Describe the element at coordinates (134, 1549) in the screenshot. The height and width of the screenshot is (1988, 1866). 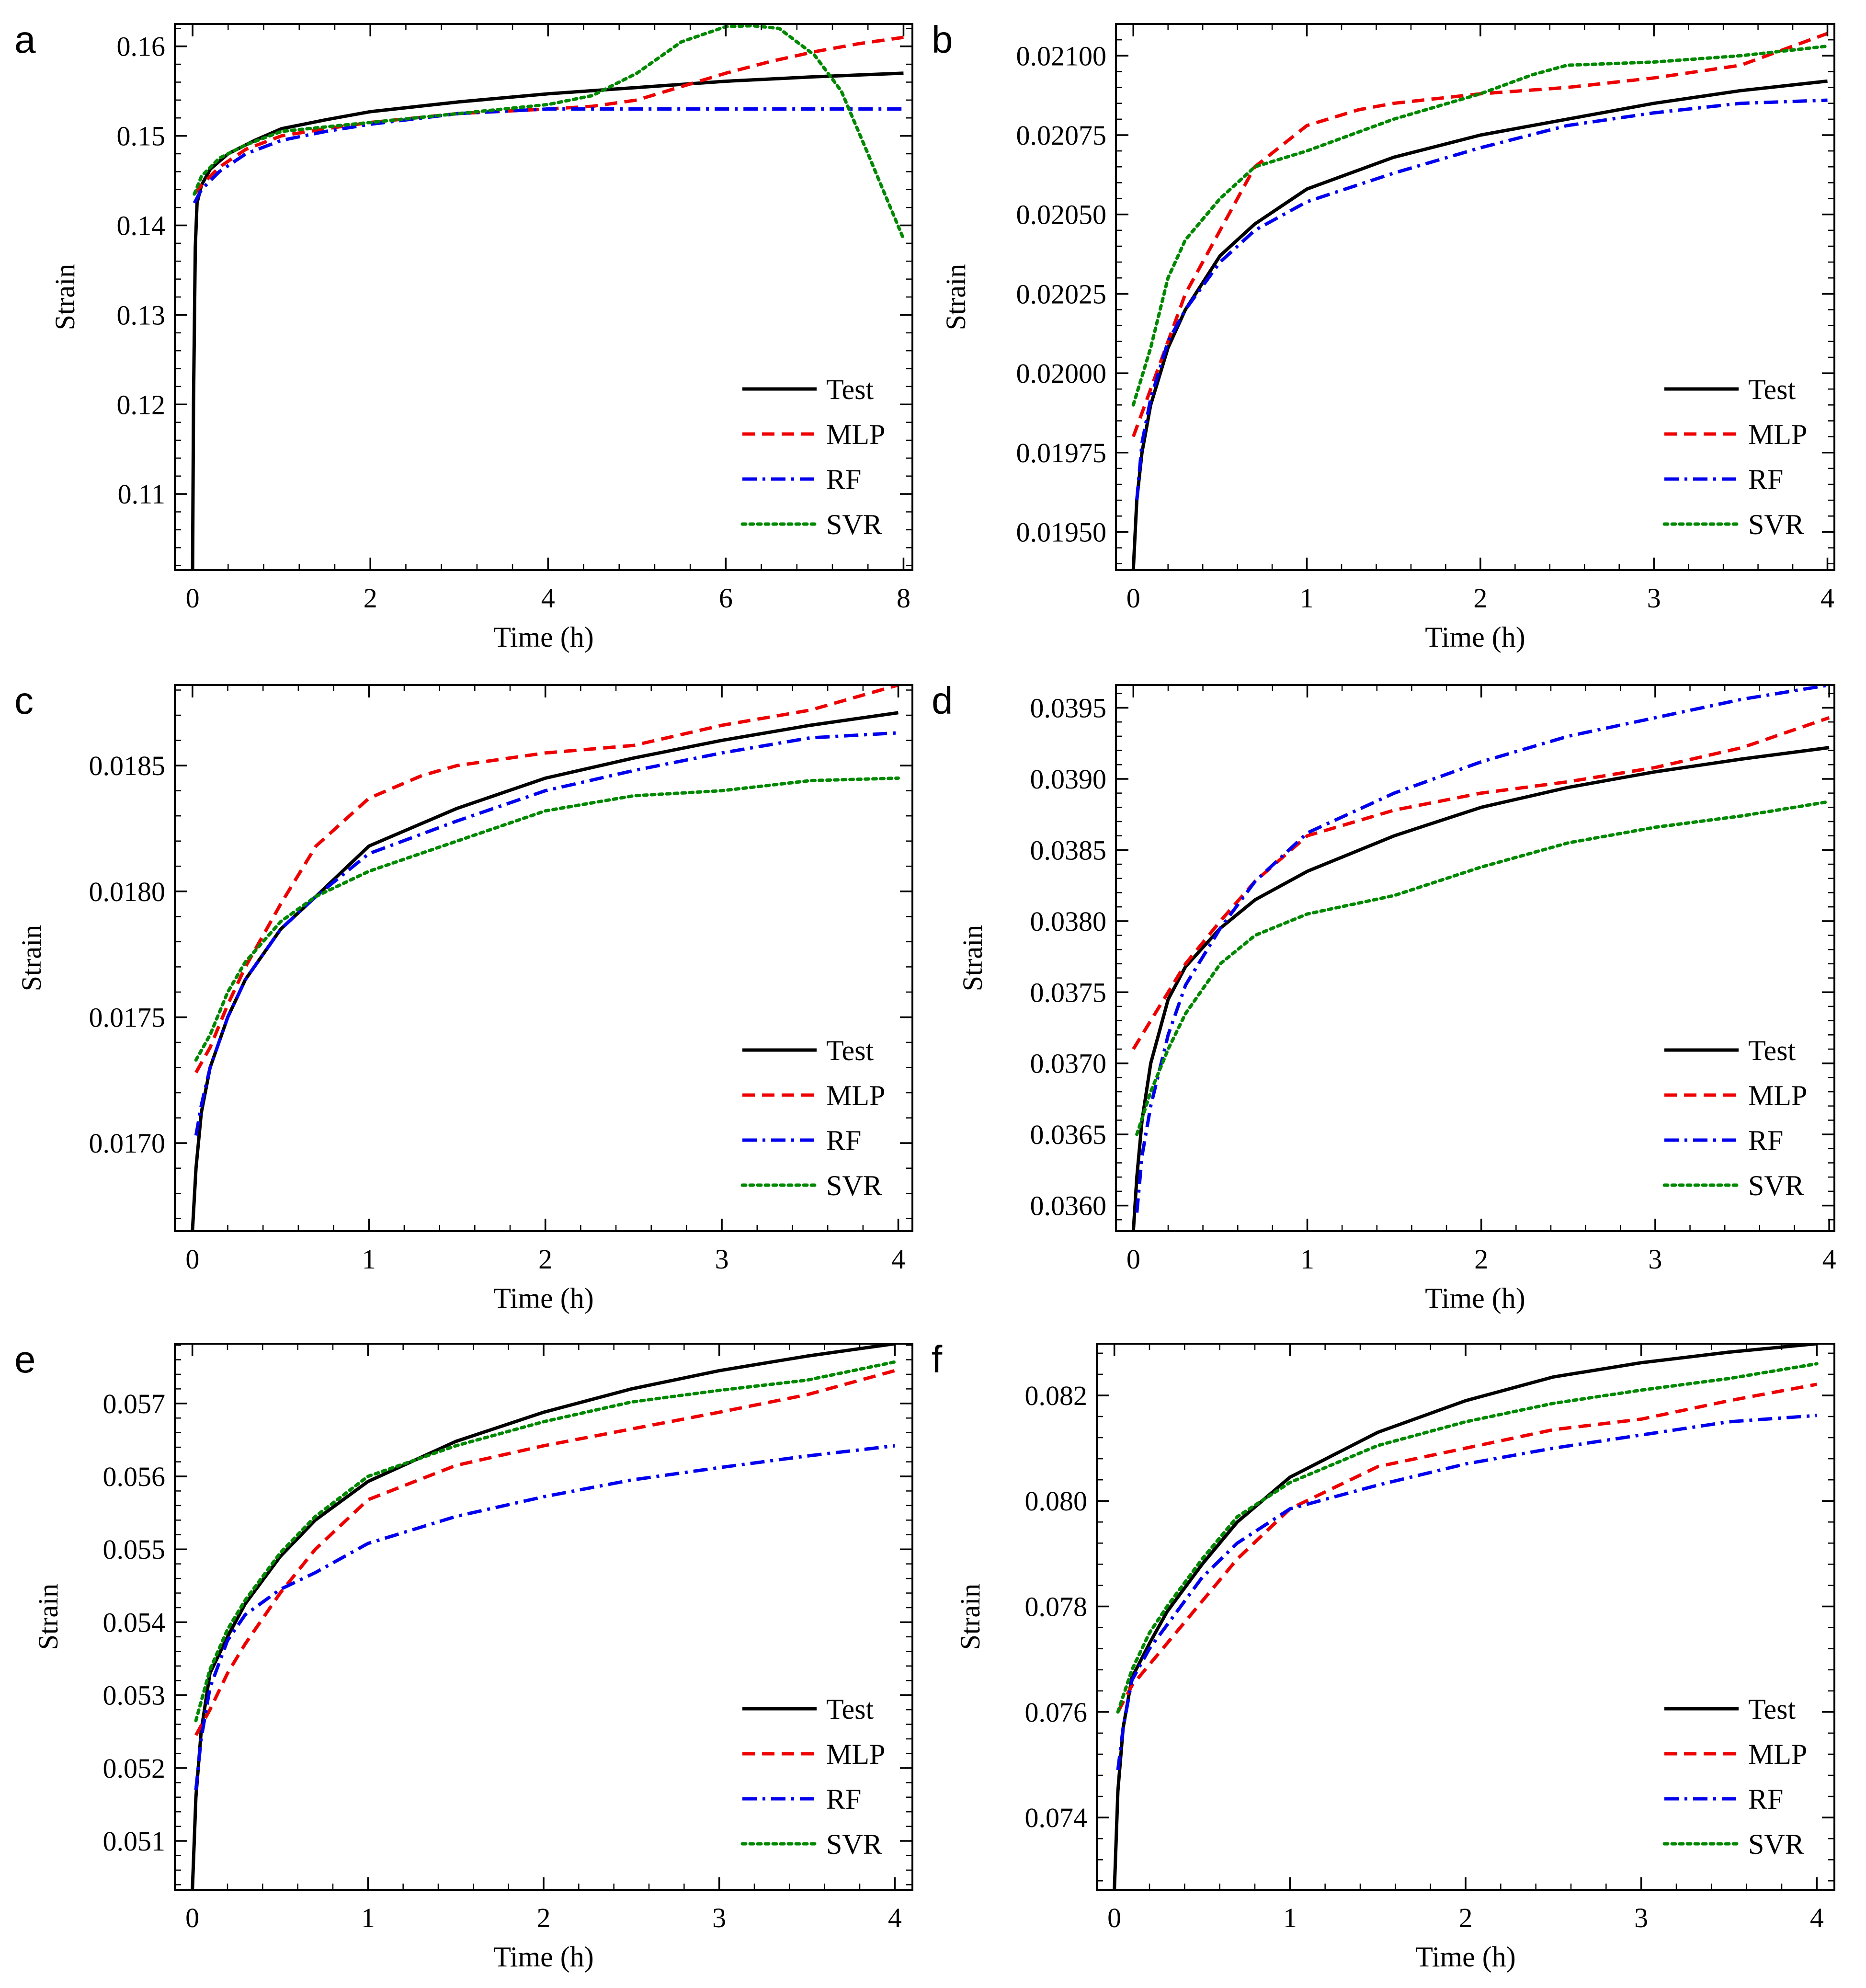
I see `y-tick-label: 0.055` at that location.